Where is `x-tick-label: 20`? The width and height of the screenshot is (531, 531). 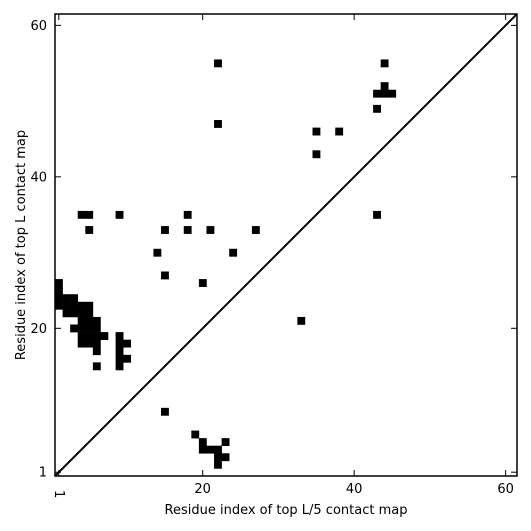 x-tick-label: 20 is located at coordinates (202, 489).